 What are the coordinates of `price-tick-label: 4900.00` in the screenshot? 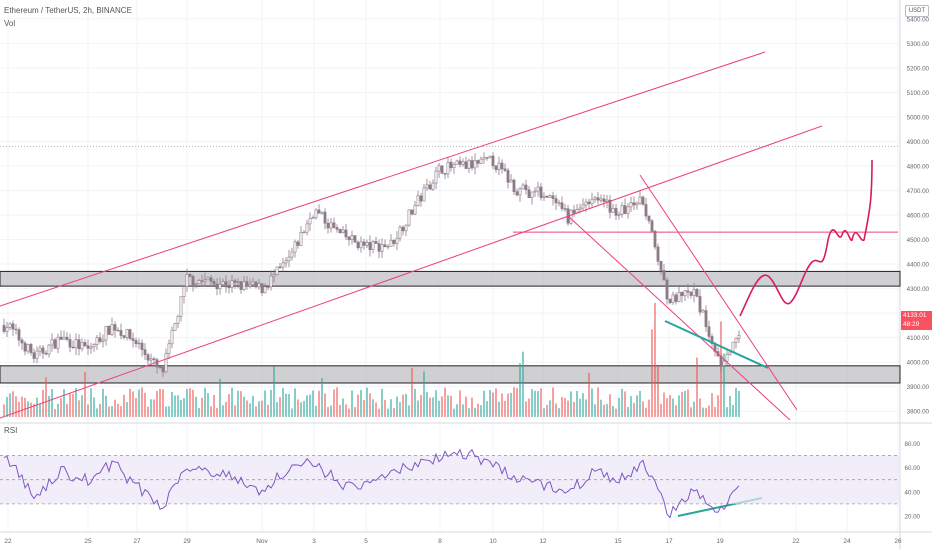 It's located at (918, 142).